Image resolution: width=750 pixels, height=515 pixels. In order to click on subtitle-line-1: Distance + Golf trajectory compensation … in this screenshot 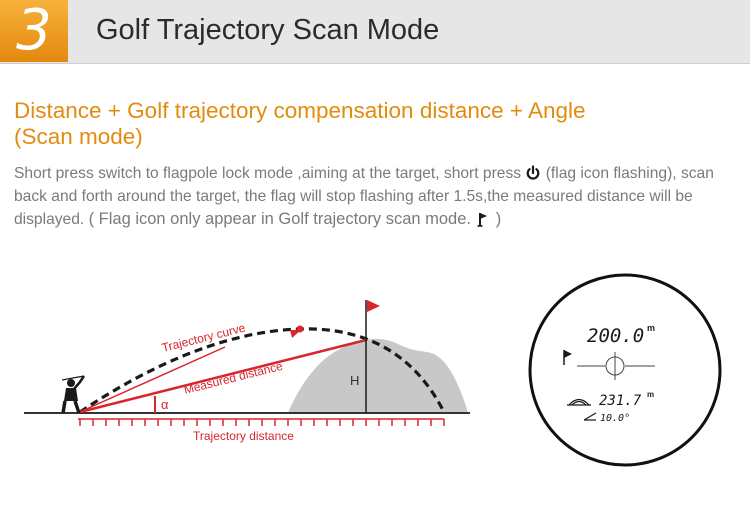, I will do `click(300, 110)`.